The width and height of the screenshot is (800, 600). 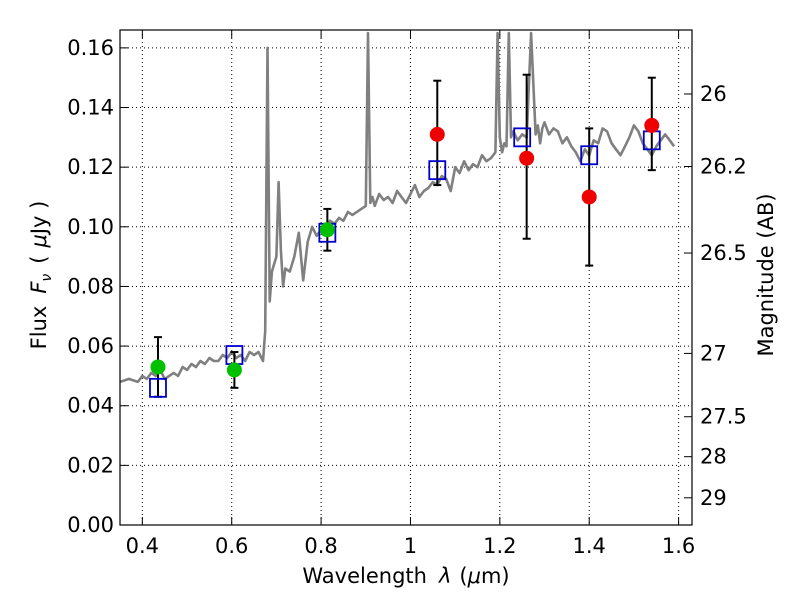 What do you see at coordinates (142, 546) in the screenshot?
I see `x-tick-label: 0.4` at bounding box center [142, 546].